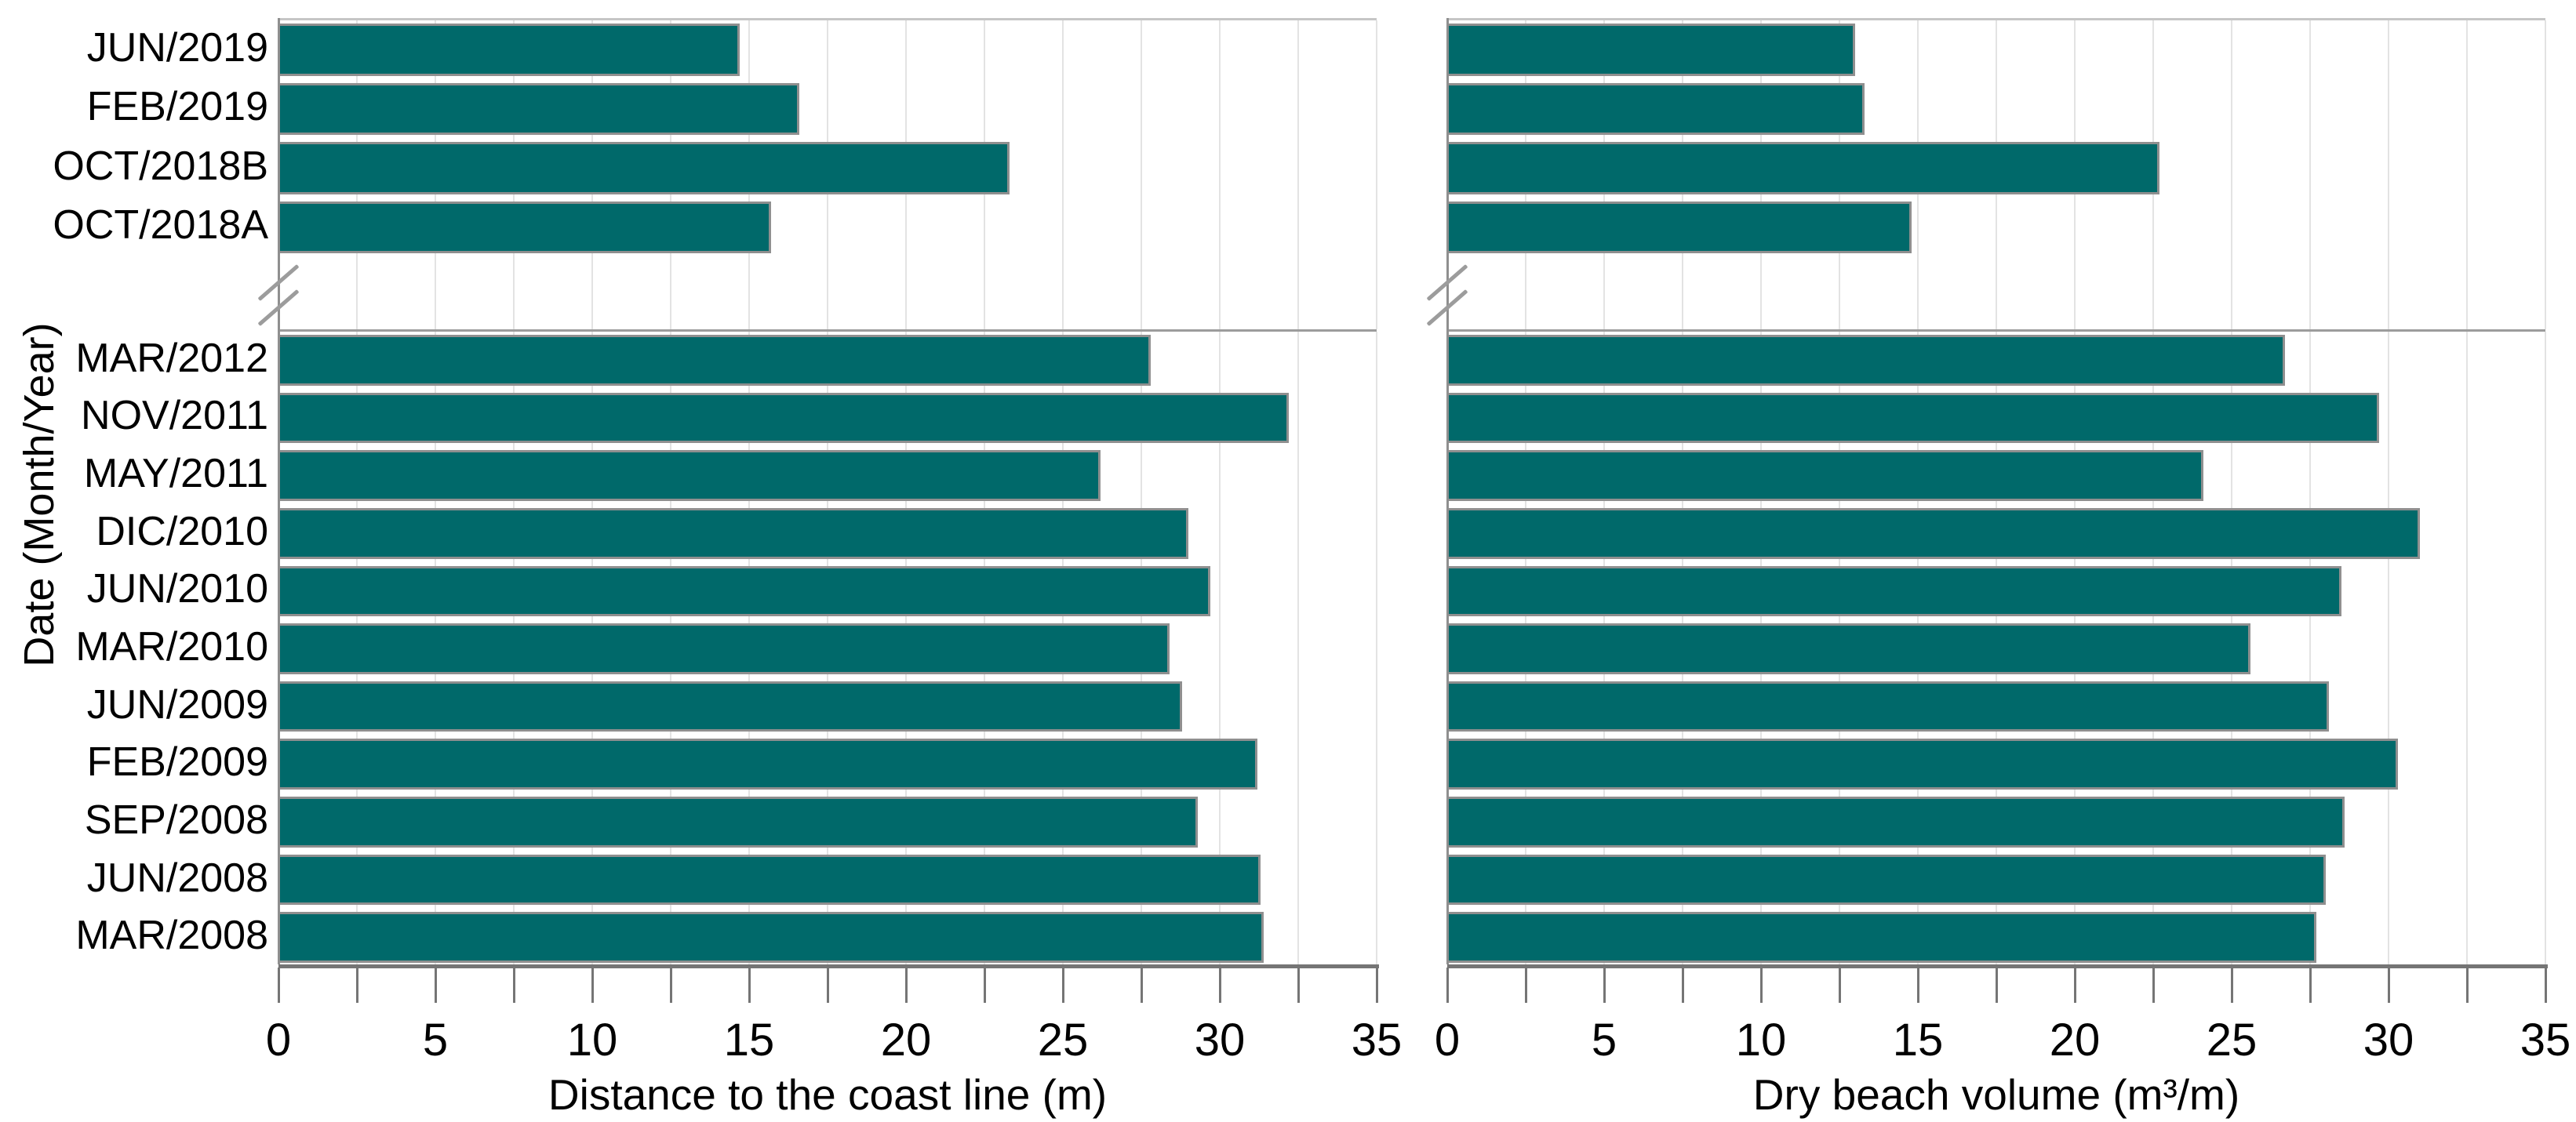 This screenshot has height=1122, width=2576. Describe the element at coordinates (177, 878) in the screenshot. I see `category-label: JUN/2008` at that location.